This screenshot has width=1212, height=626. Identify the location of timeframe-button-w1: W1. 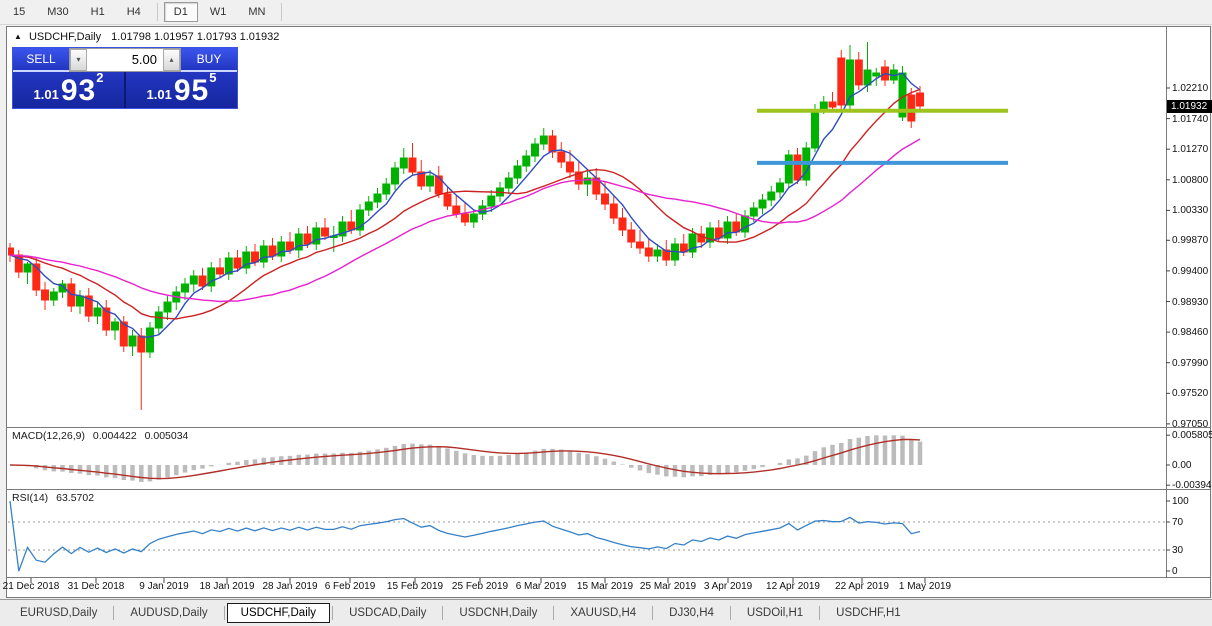
(218, 12).